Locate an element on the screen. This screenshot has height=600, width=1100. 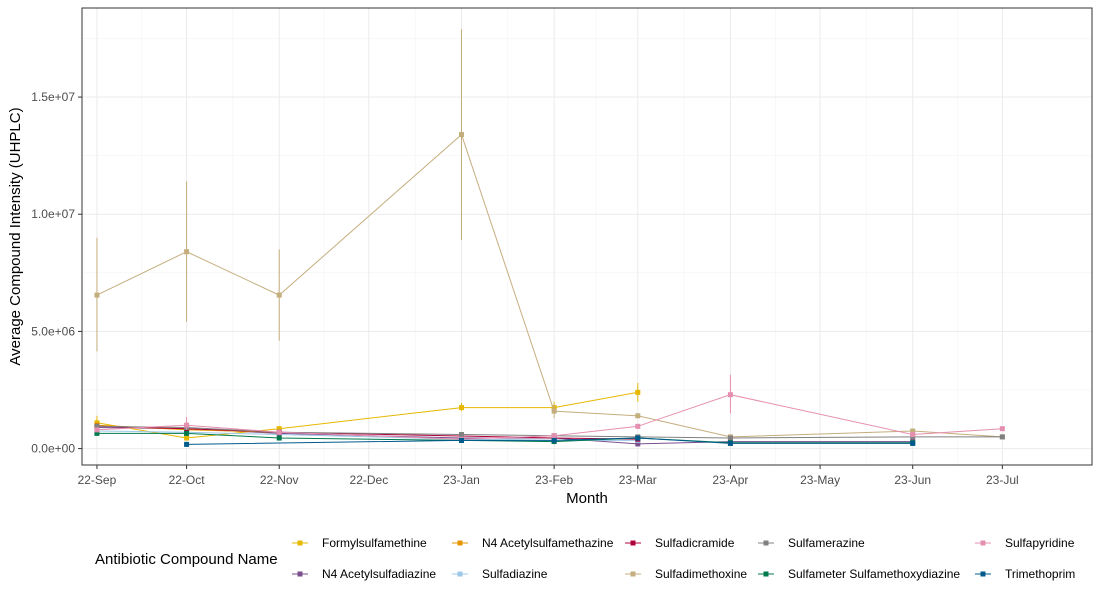
legend-item: Formylsulfamethine is located at coordinates (359, 543).